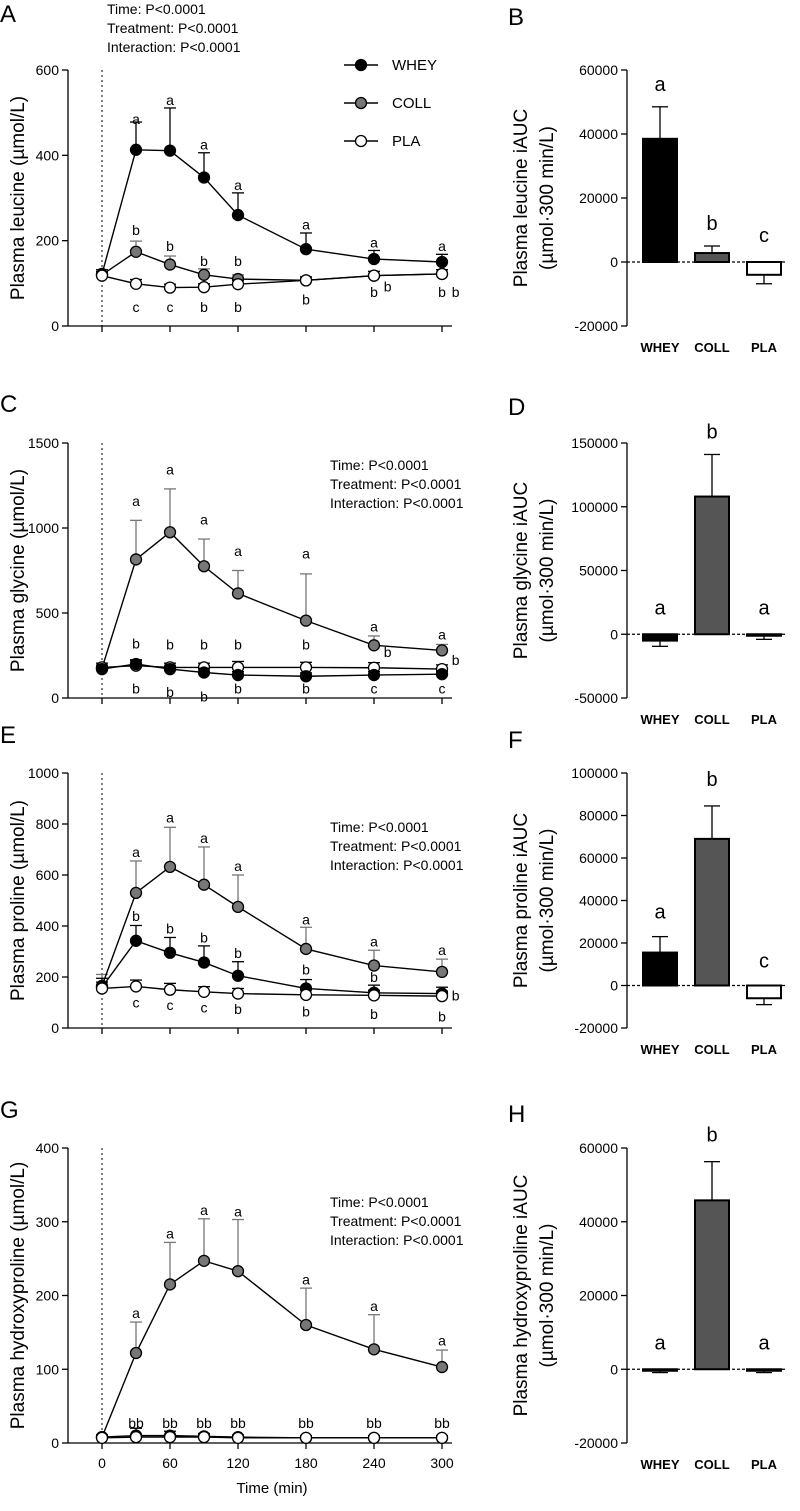 This screenshot has width=800, height=1511. I want to click on y-axis-title: (µmol·300 min/L), so click(547, 571).